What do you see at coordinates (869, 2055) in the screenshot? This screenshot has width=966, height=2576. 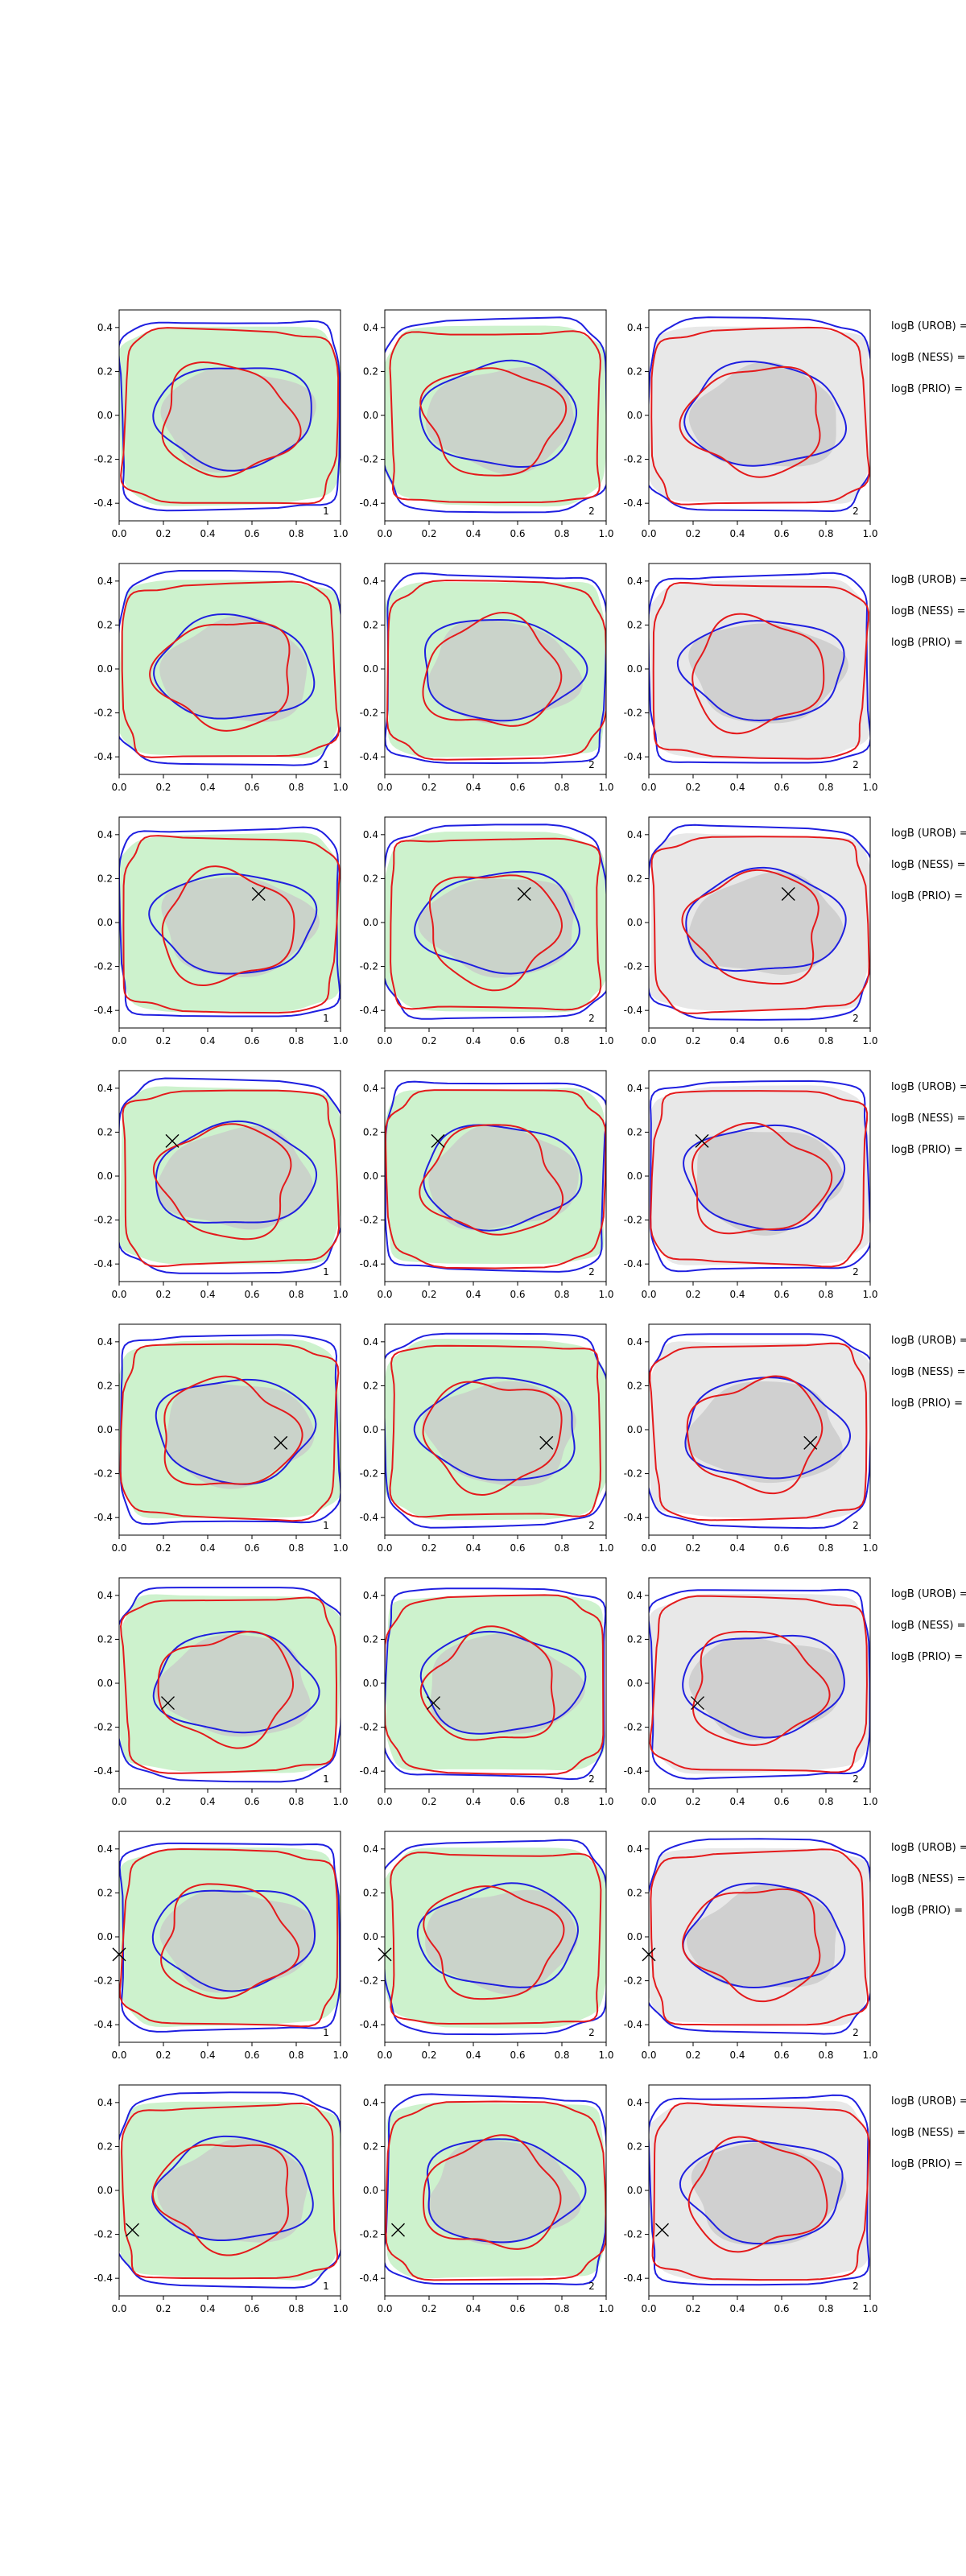 I see `x-tick-label: 1.0` at bounding box center [869, 2055].